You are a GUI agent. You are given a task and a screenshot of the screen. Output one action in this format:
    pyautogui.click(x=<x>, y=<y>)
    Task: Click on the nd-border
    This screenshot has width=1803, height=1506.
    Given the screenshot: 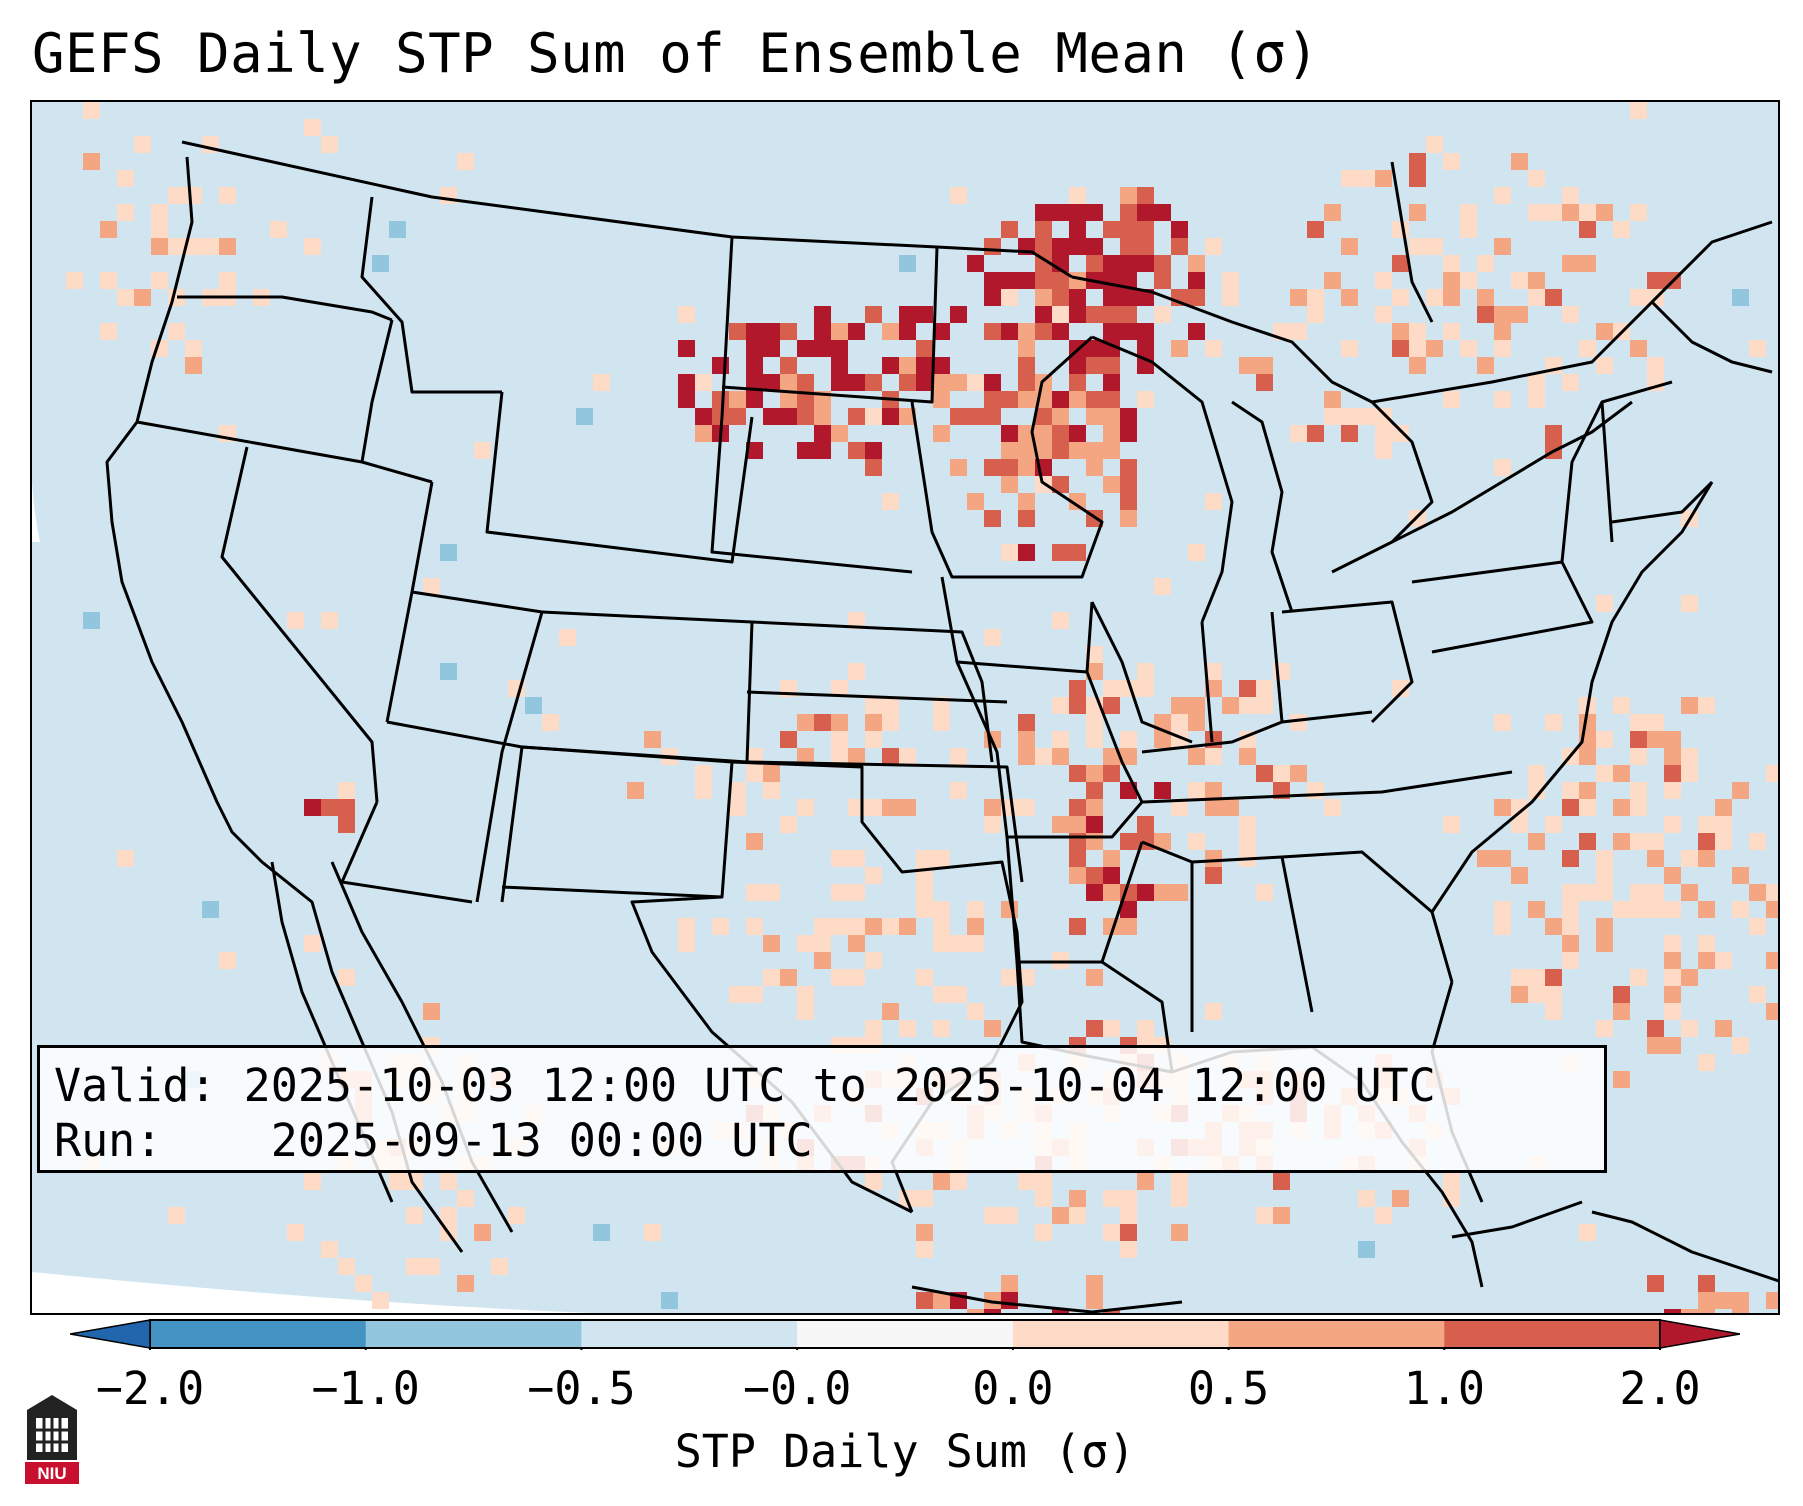 What is the action you would take?
    pyautogui.click(x=830, y=325)
    